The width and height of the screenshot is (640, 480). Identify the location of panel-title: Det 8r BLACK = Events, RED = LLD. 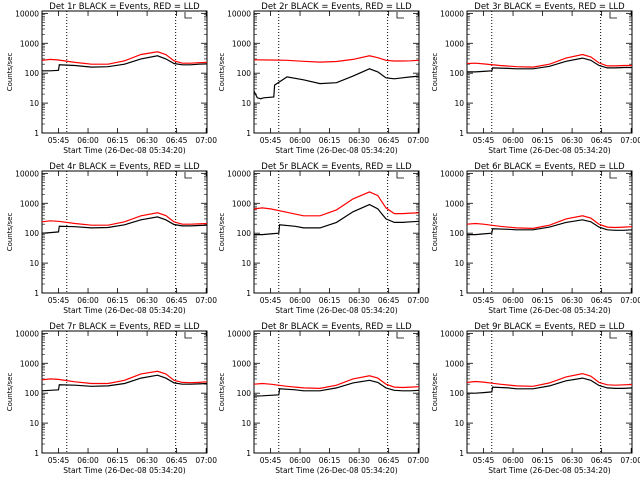
(336, 327).